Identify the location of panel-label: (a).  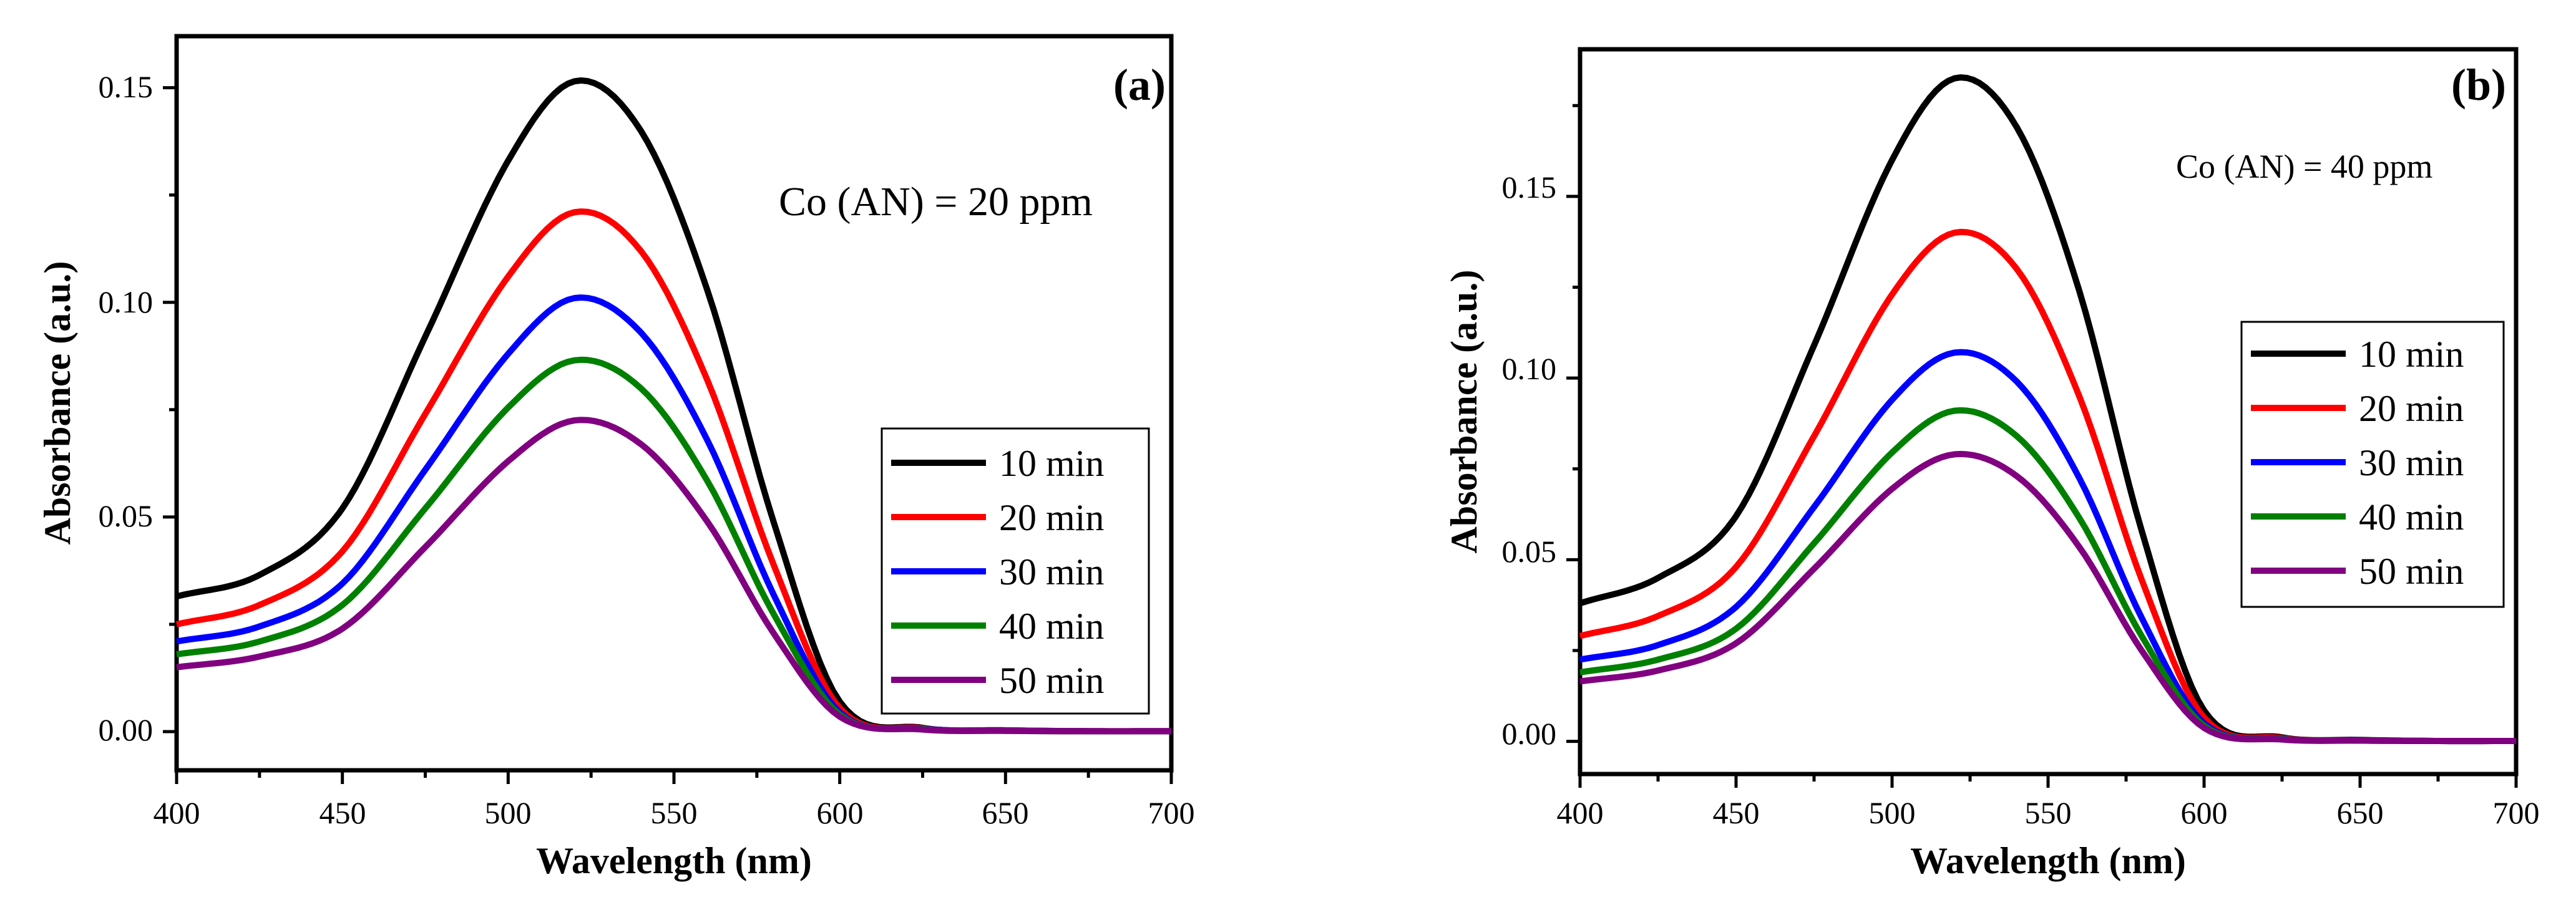
(1139, 85).